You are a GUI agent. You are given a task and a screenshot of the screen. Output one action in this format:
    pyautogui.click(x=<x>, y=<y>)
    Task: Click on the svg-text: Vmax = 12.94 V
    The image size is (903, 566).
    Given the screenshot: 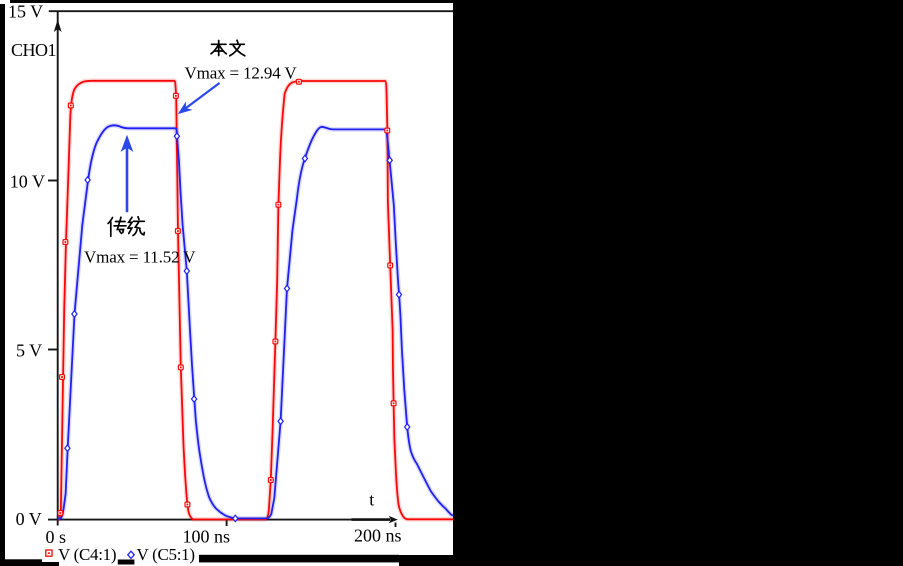 What is the action you would take?
    pyautogui.click(x=241, y=73)
    